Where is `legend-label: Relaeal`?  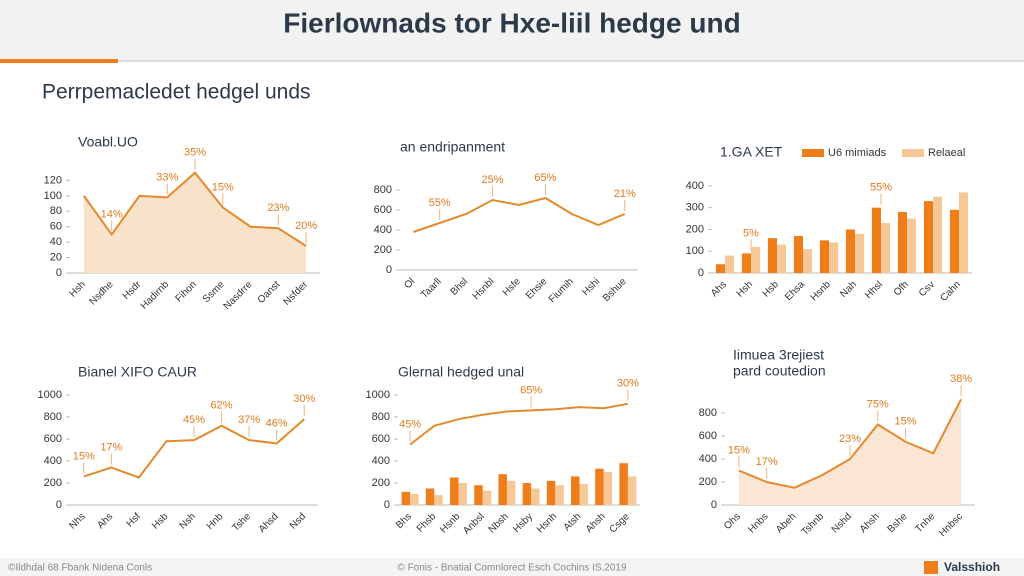 legend-label: Relaeal is located at coordinates (946, 153).